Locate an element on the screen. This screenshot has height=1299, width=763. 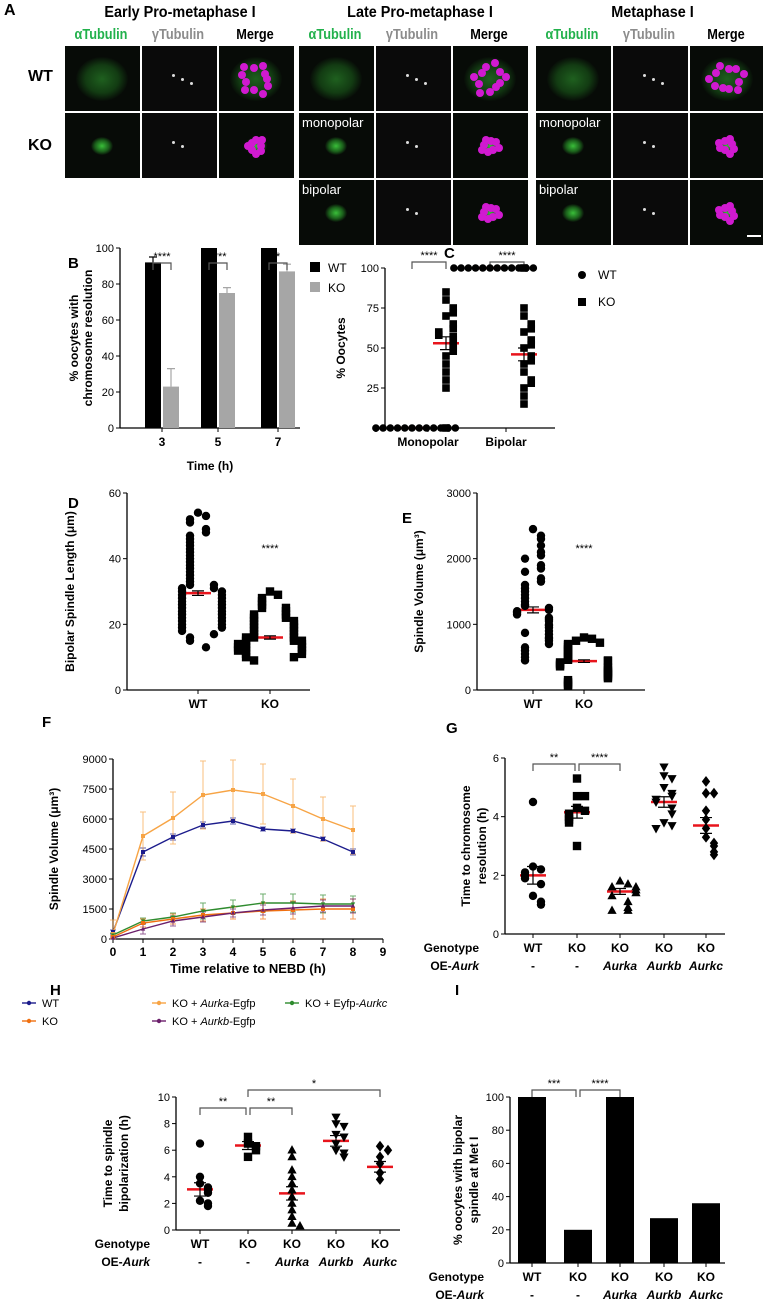
micrograph-merge is located at coordinates (256, 78).